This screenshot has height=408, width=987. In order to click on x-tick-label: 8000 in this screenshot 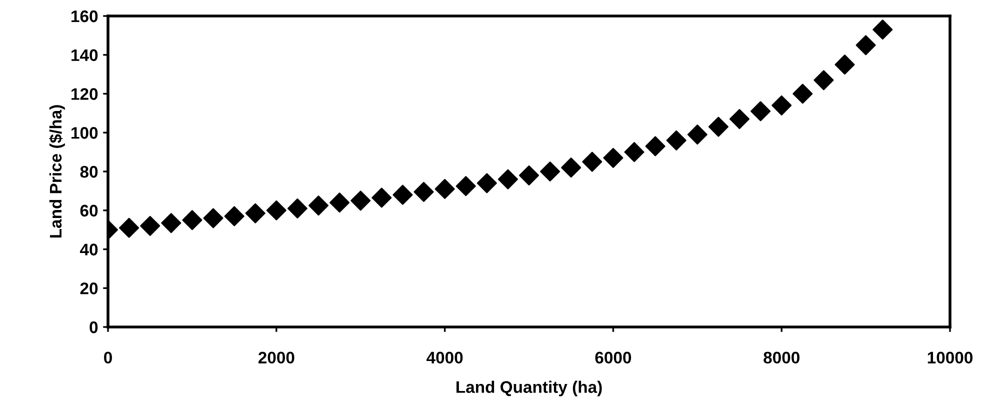, I will do `click(782, 358)`.